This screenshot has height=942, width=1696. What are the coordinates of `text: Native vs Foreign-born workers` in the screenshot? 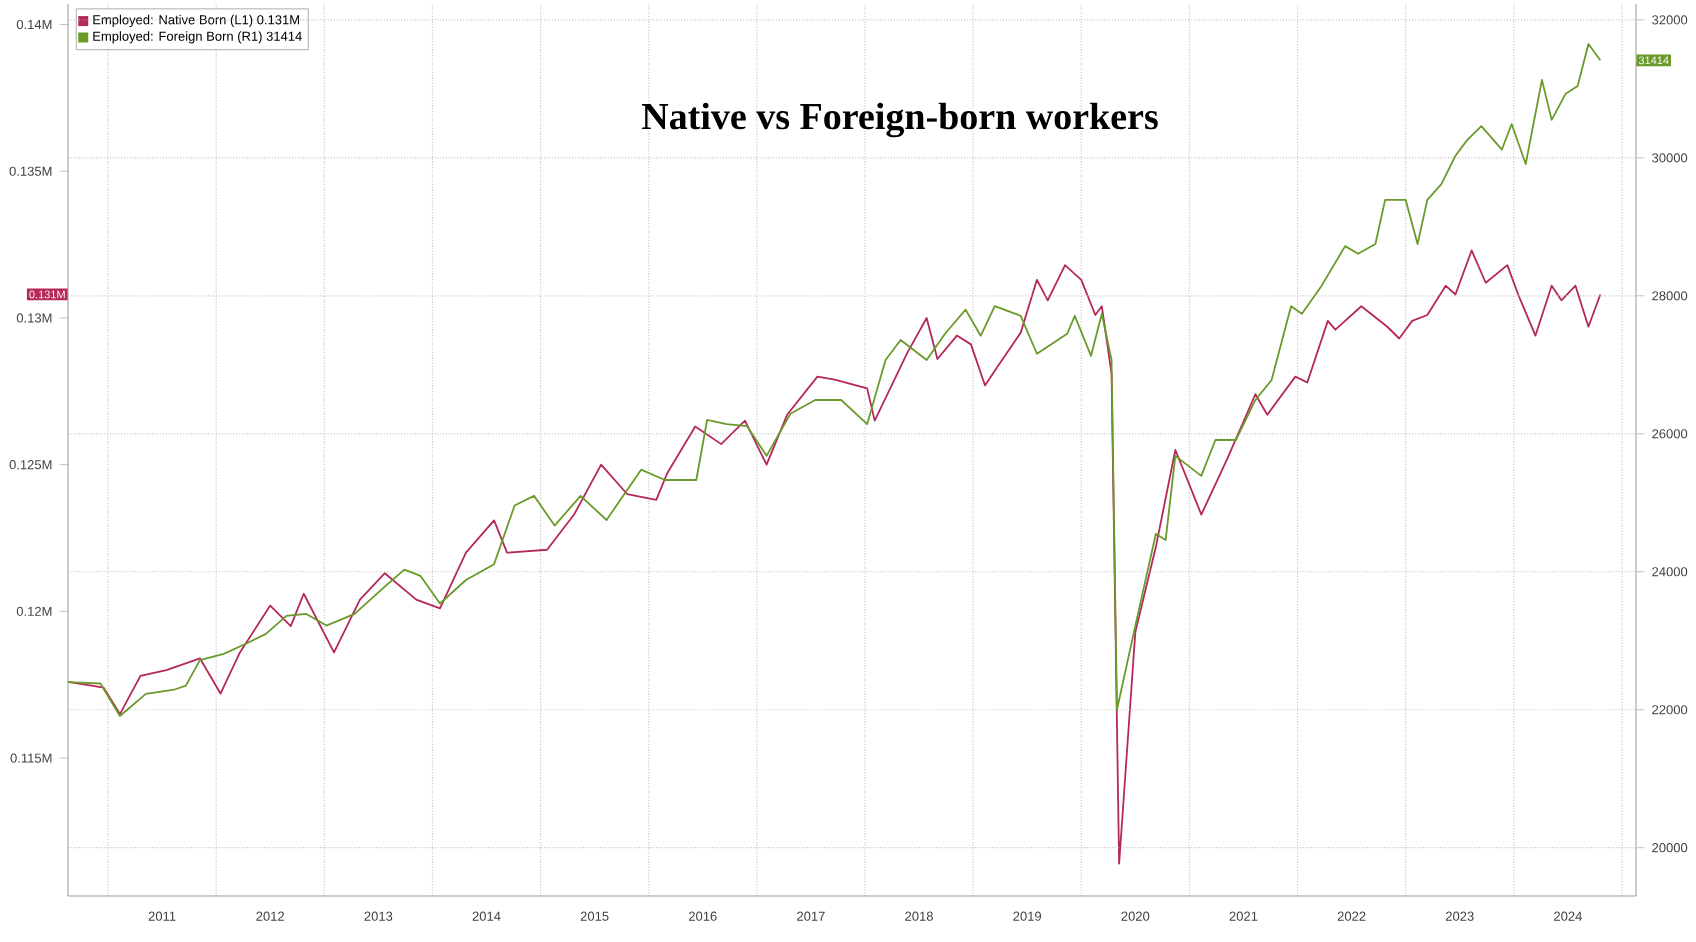 It's located at (899, 120).